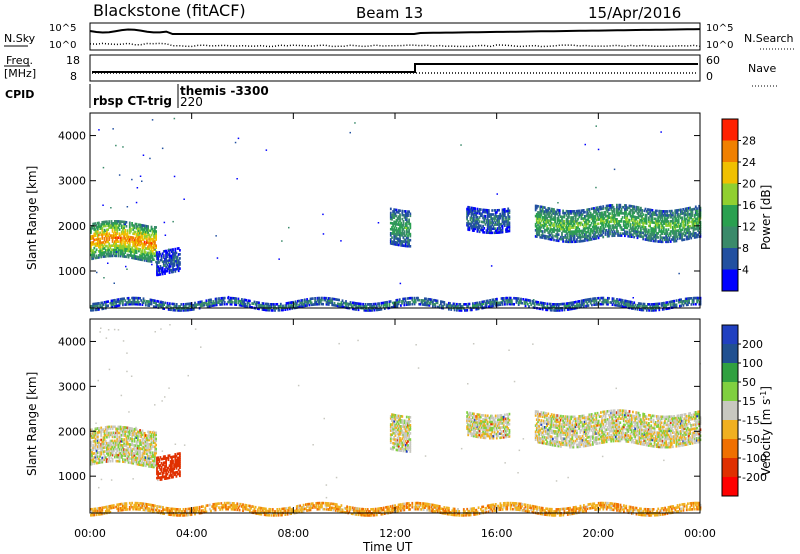 The width and height of the screenshot is (800, 554). I want to click on freq-unit-label: [MHz], so click(20, 73).